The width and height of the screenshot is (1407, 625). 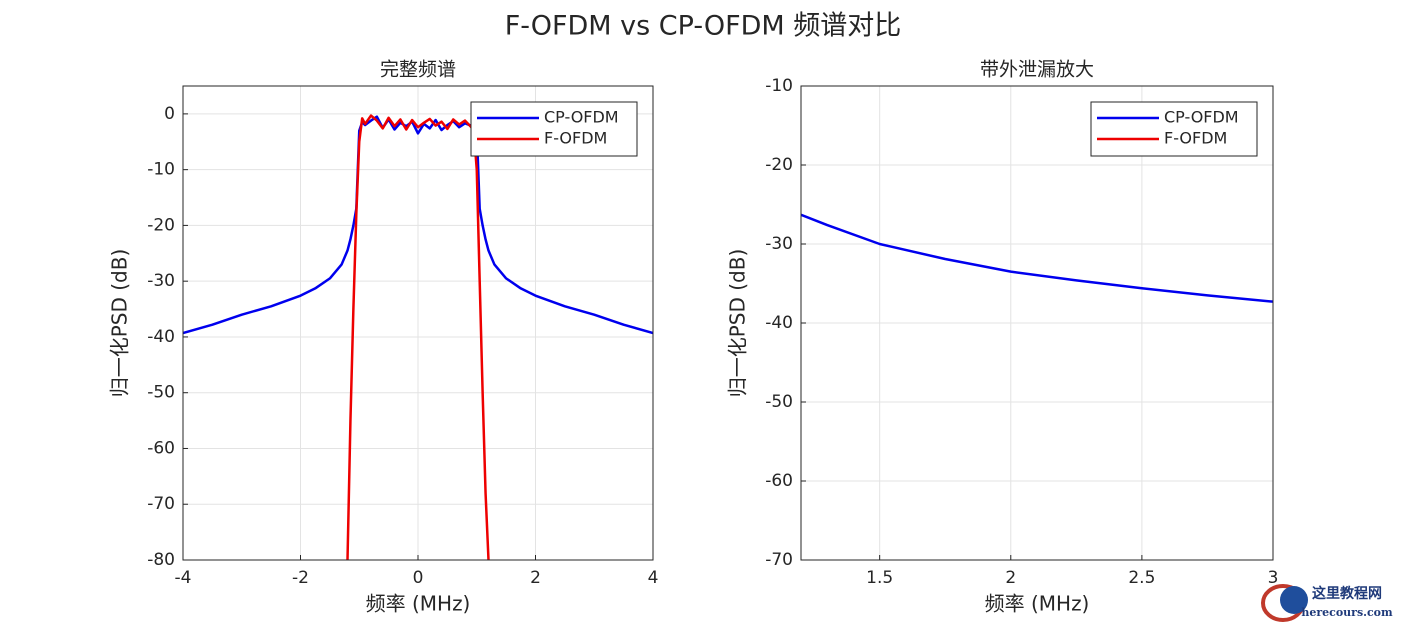 I want to click on figure-title: F-OFDM vs CP-OFDM 频谱对比, so click(x=703, y=26).